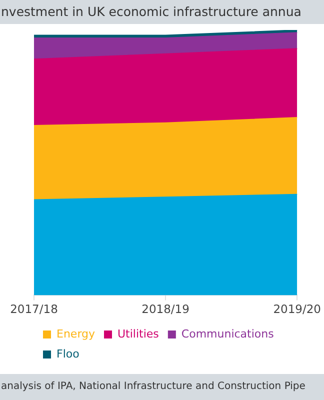  Describe the element at coordinates (297, 309) in the screenshot. I see `x-tick-label: 2019/20` at that location.